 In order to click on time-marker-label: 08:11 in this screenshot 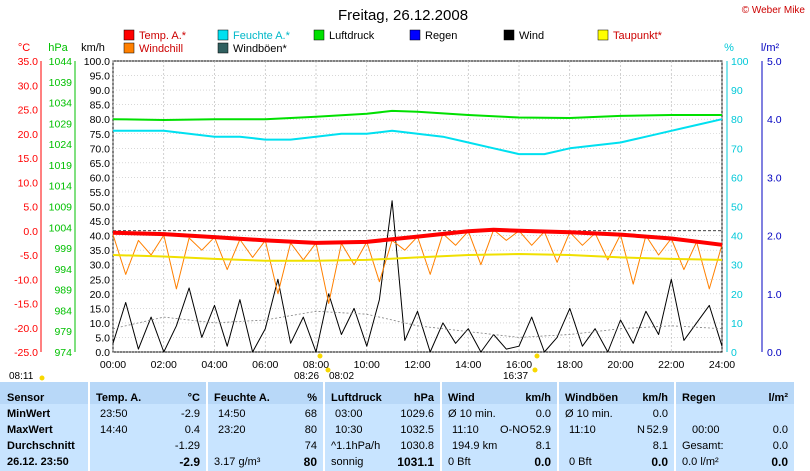, I will do `click(21, 376)`.